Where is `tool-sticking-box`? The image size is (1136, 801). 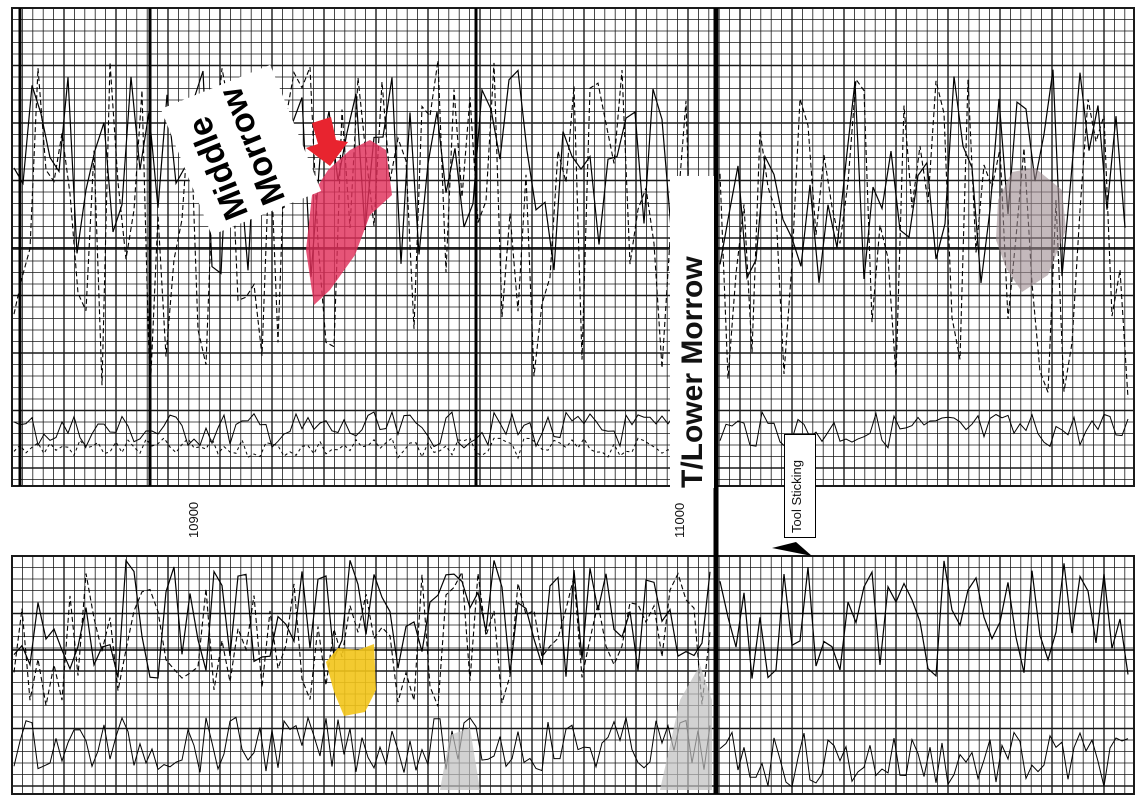
tool-sticking-box is located at coordinates (800, 486).